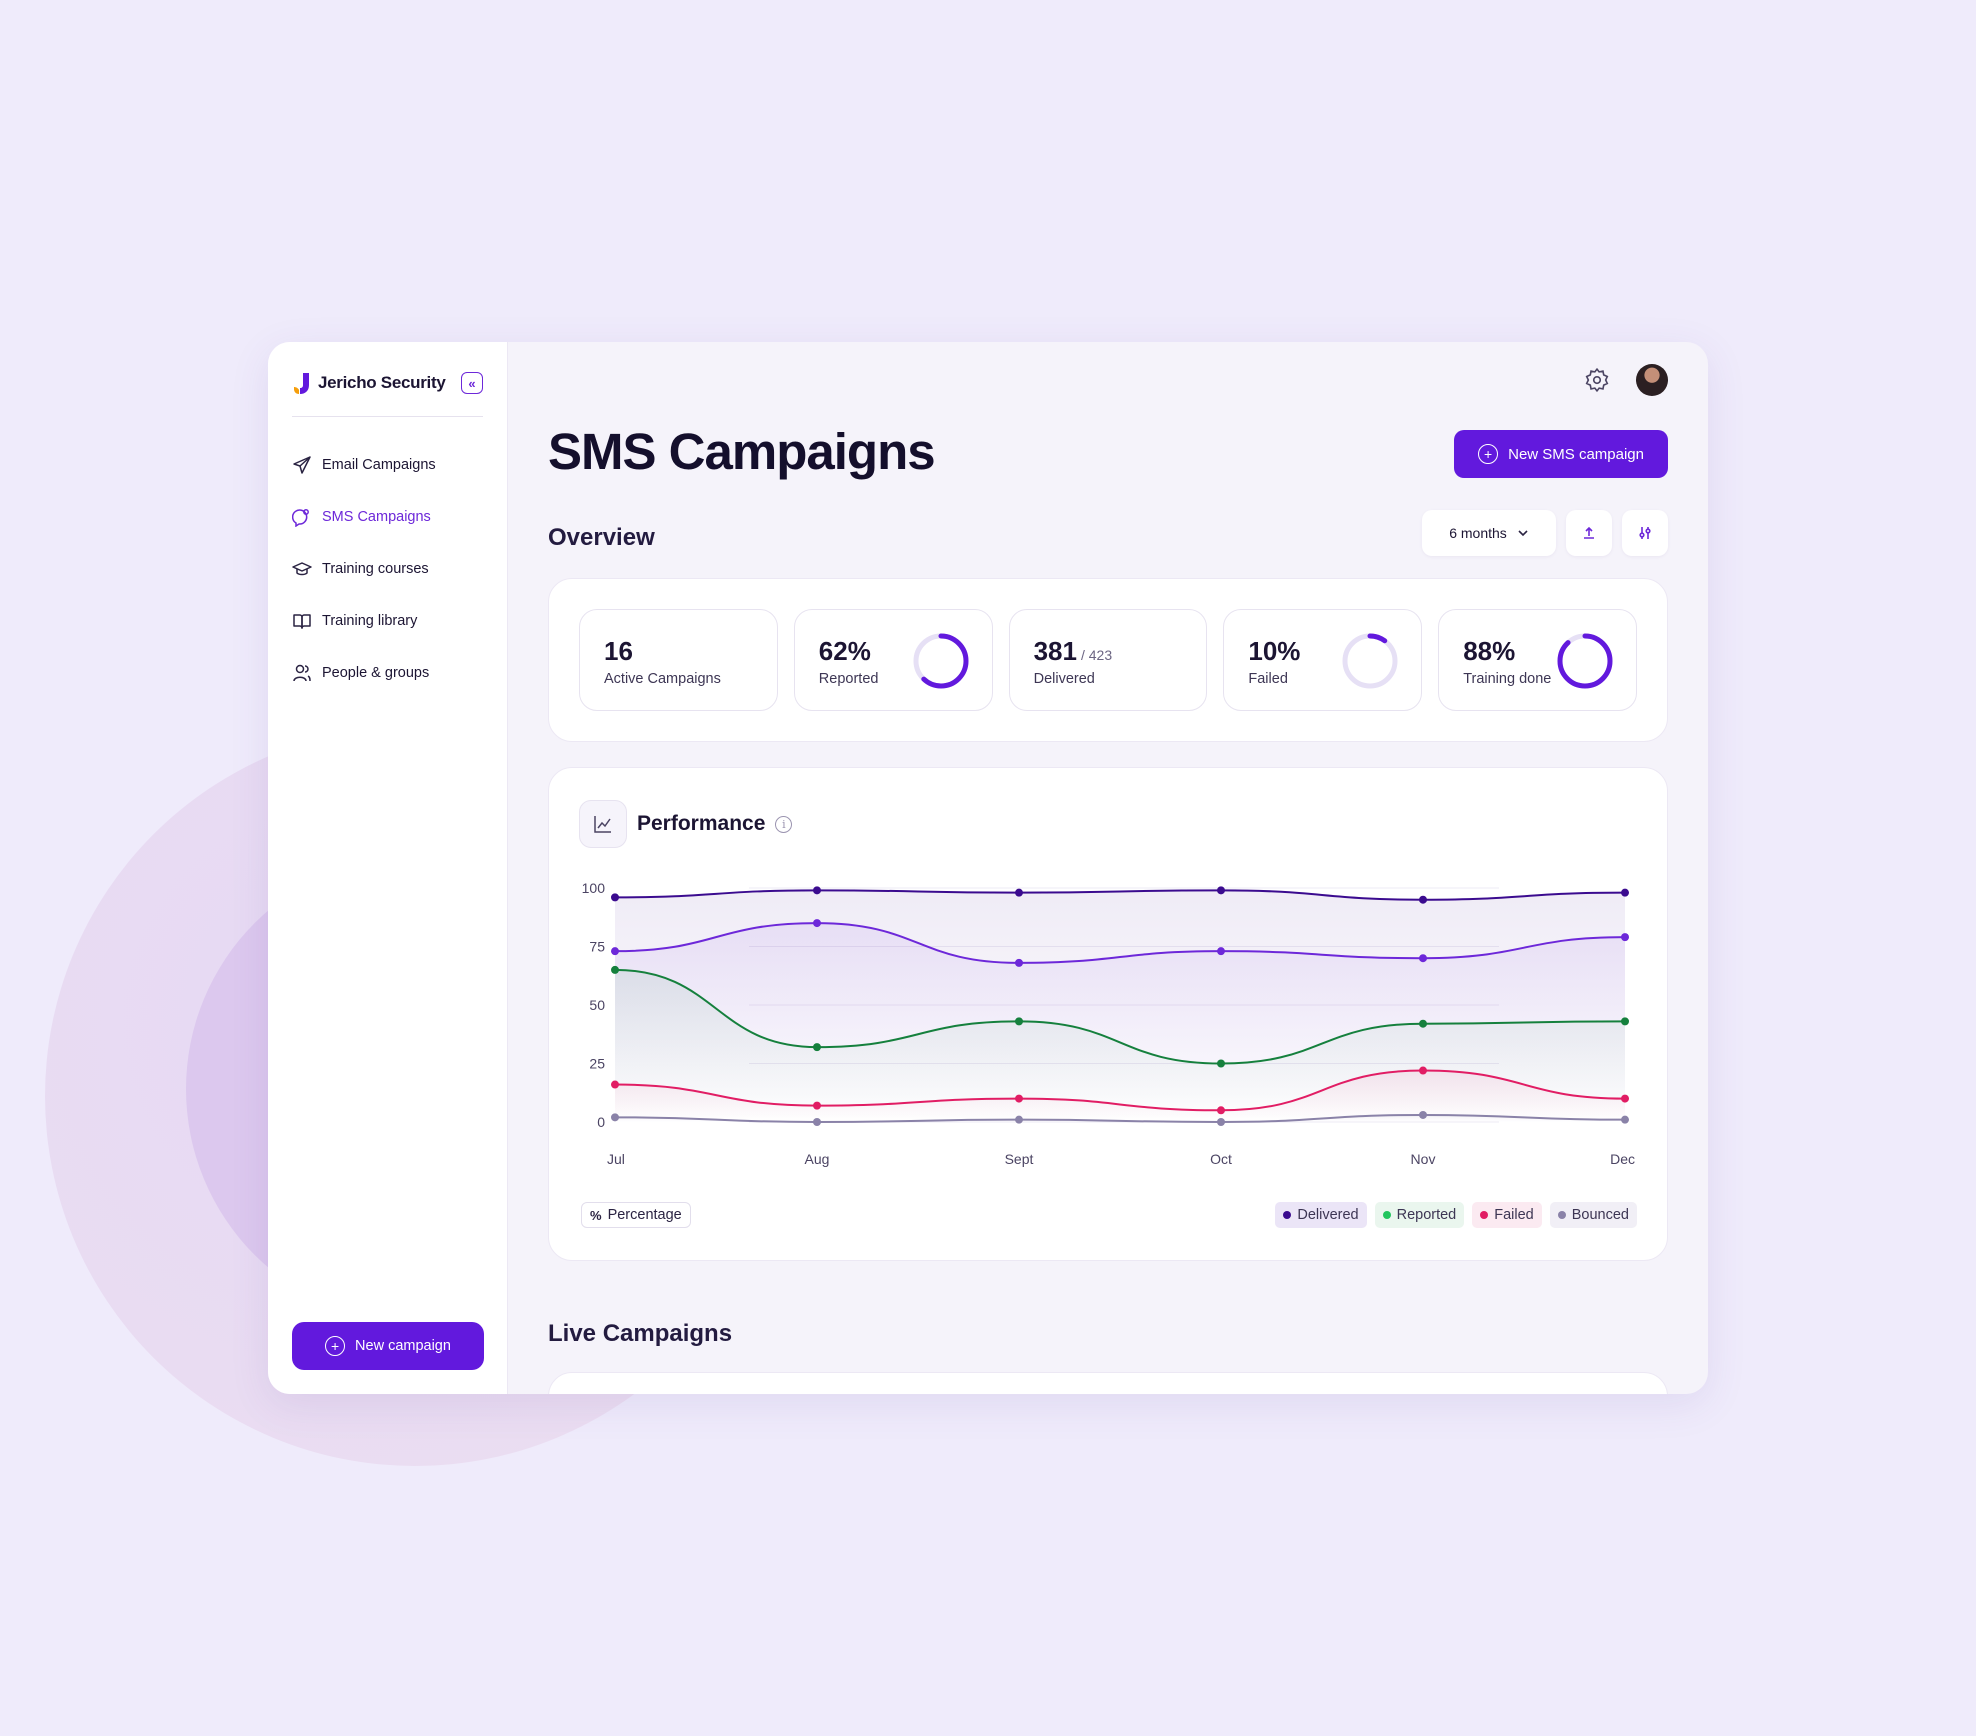  What do you see at coordinates (370, 621) in the screenshot?
I see `sidebar-item-label: Training library` at bounding box center [370, 621].